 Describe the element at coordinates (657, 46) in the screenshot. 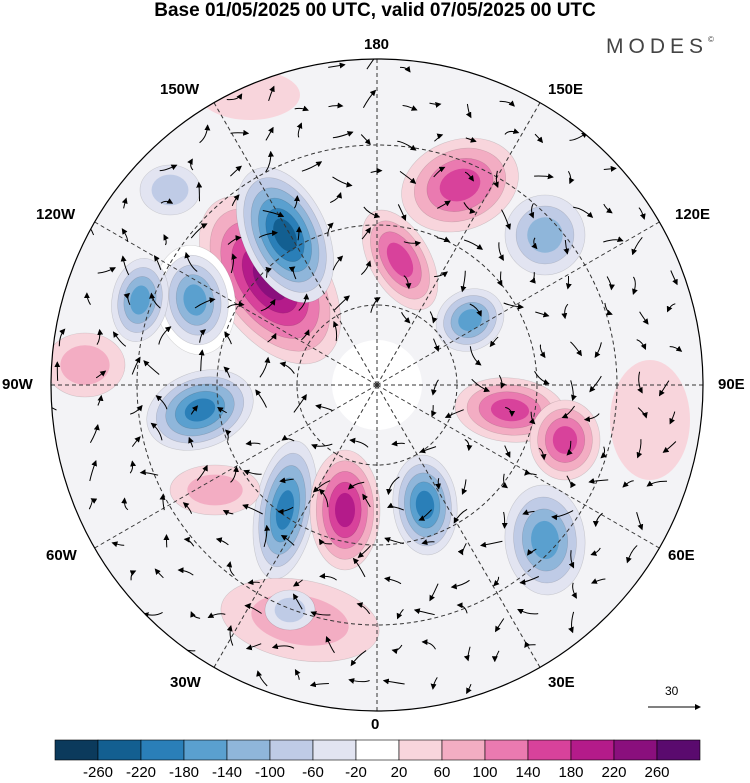

I see `brand-name: MODES` at that location.